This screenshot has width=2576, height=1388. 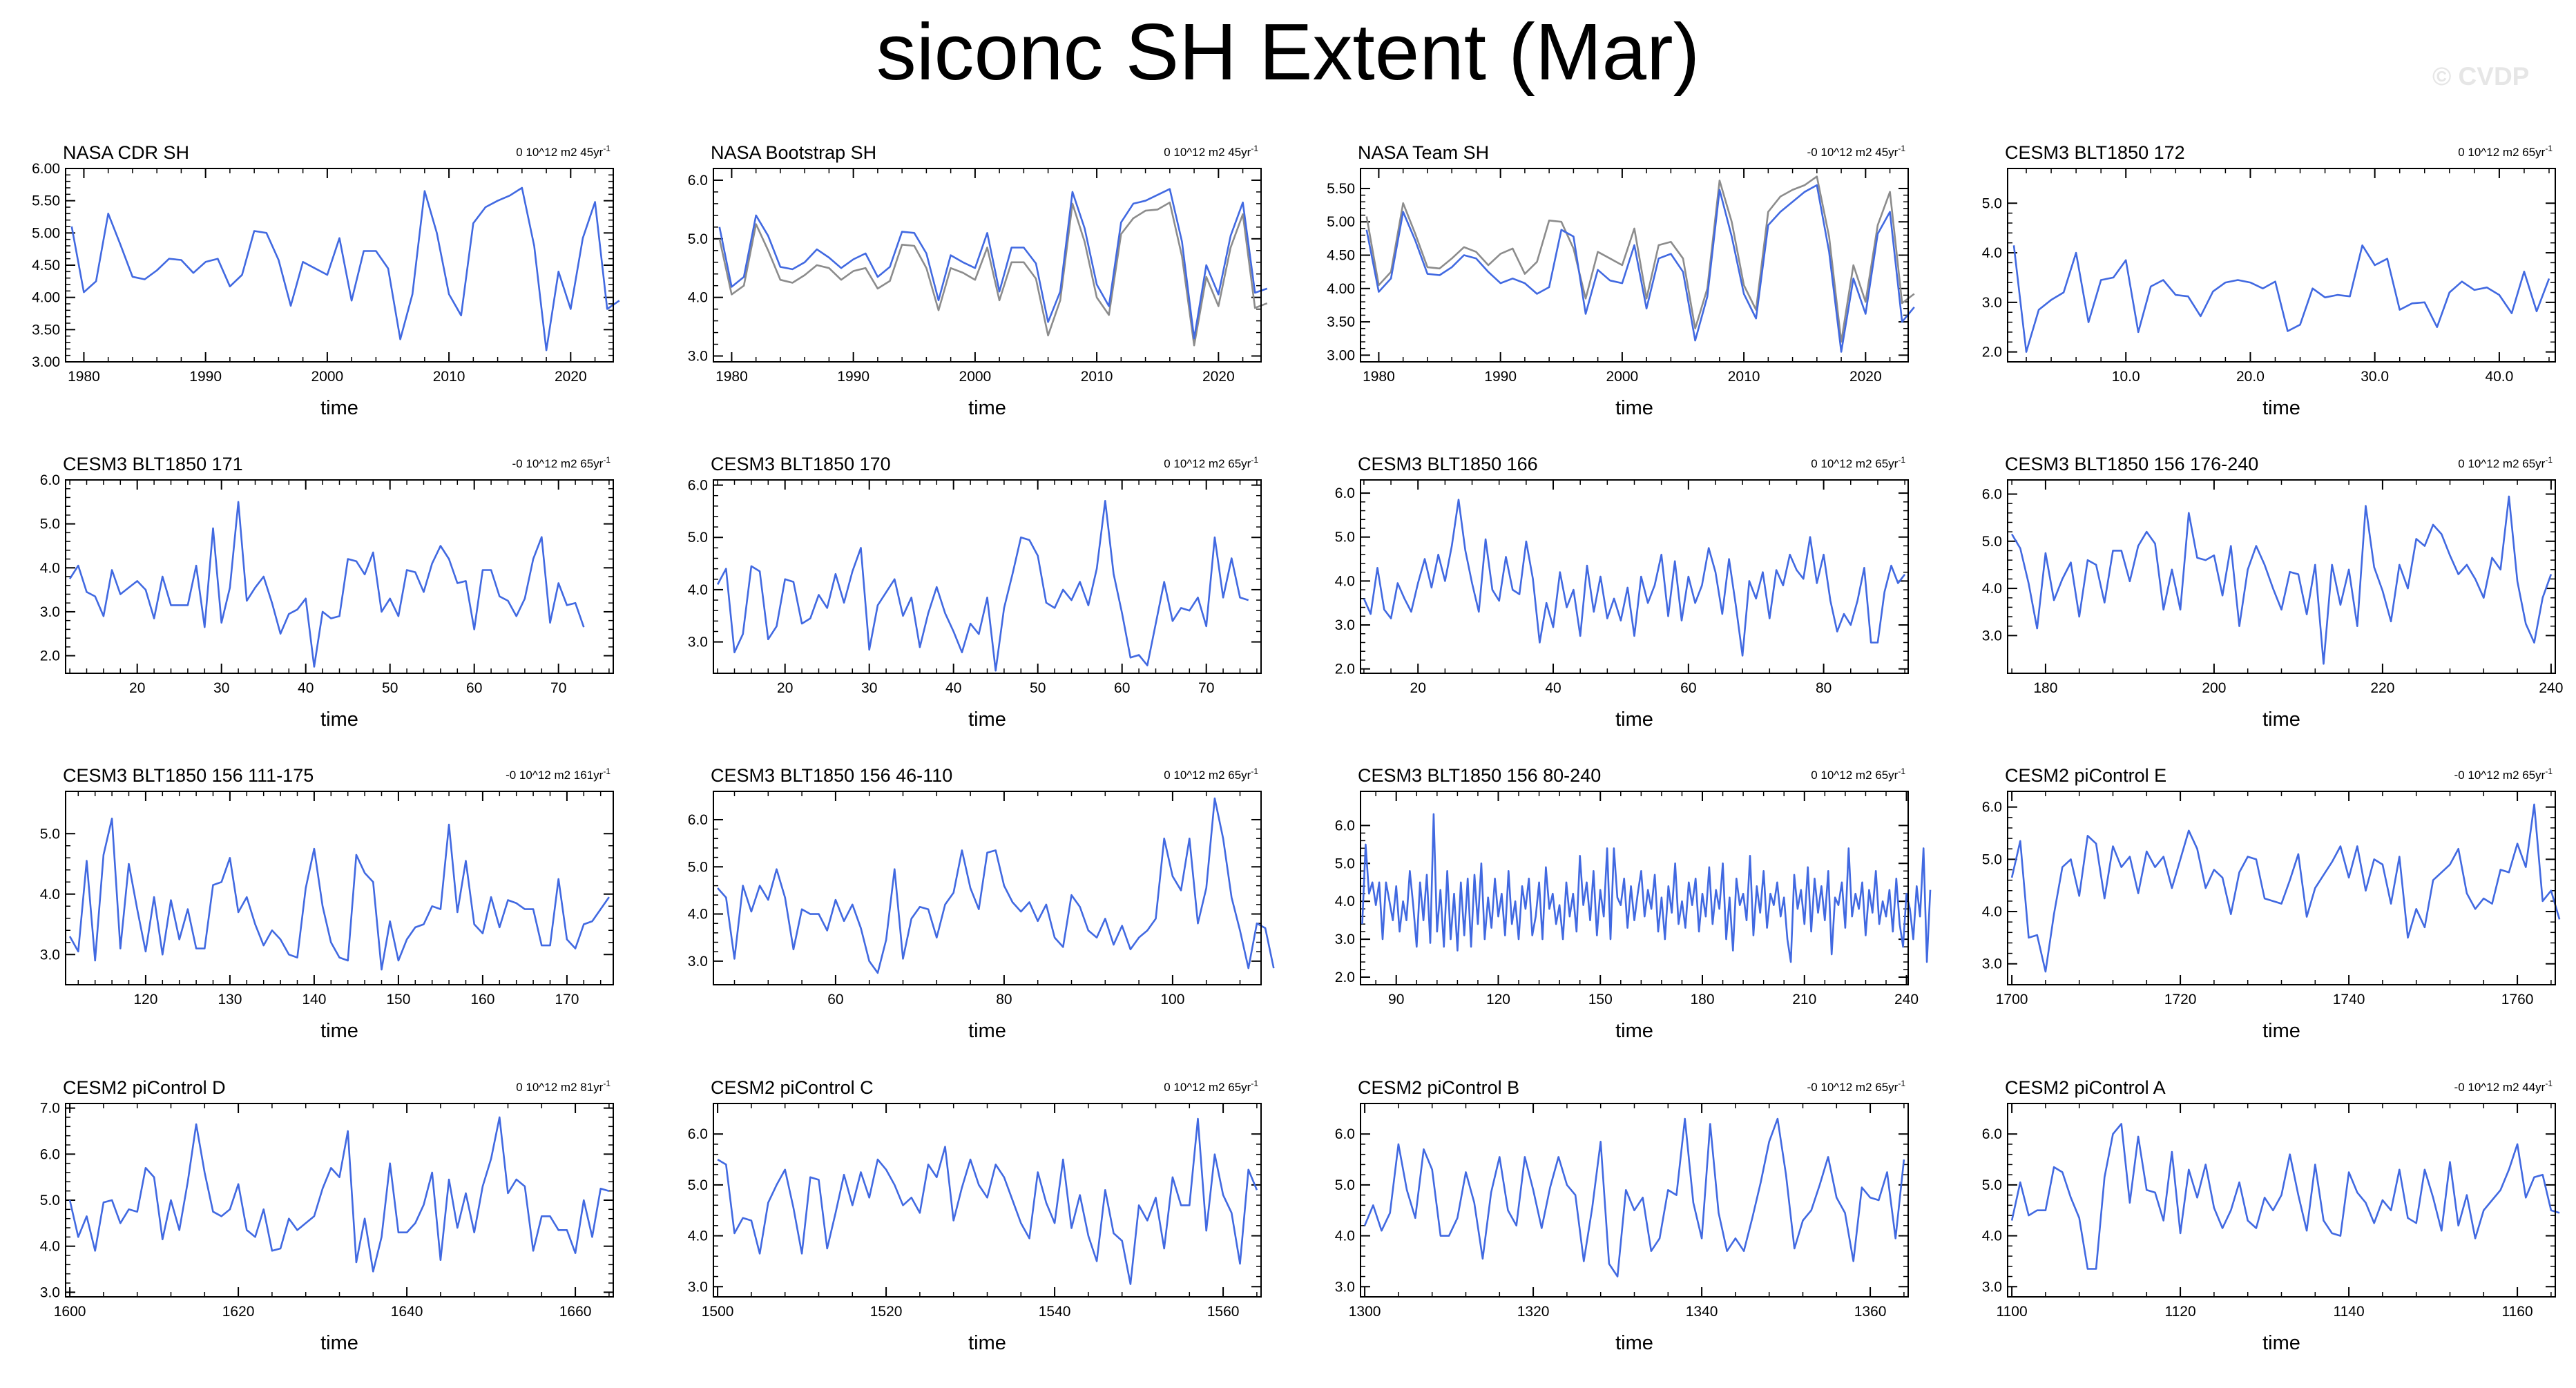 What do you see at coordinates (1206, 688) in the screenshot?
I see `x-tick-label: 70` at bounding box center [1206, 688].